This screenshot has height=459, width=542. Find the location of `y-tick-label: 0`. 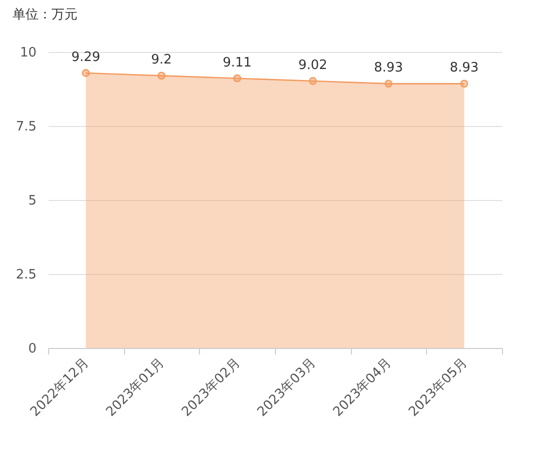

y-tick-label: 0 is located at coordinates (32, 349).